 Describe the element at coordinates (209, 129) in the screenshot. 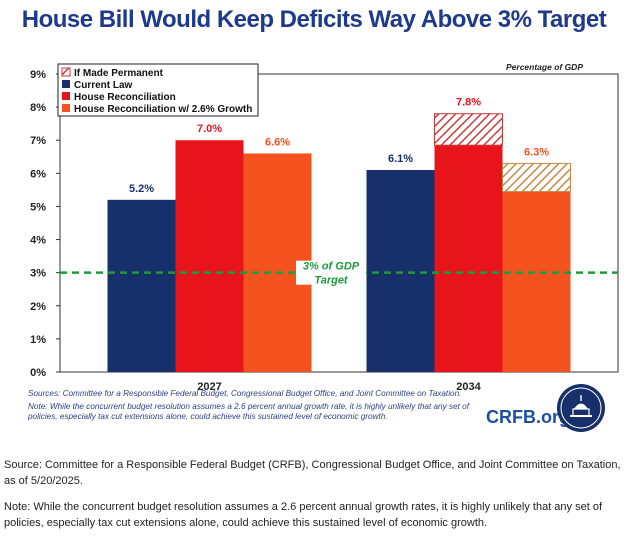

I see `data-label: 7.0%` at that location.